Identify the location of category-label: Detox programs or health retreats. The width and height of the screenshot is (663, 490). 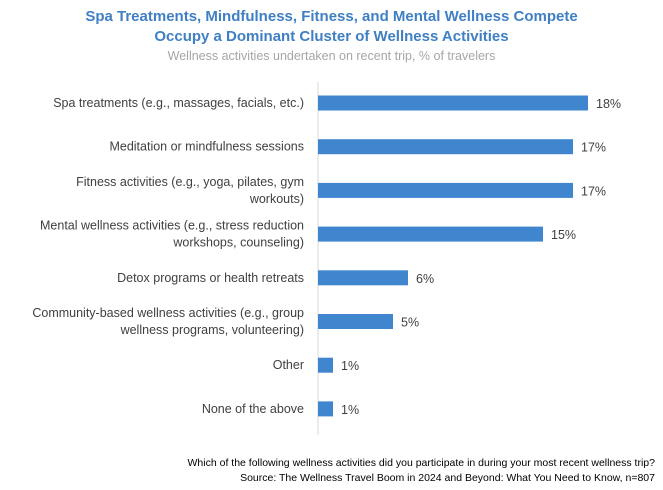
(210, 278).